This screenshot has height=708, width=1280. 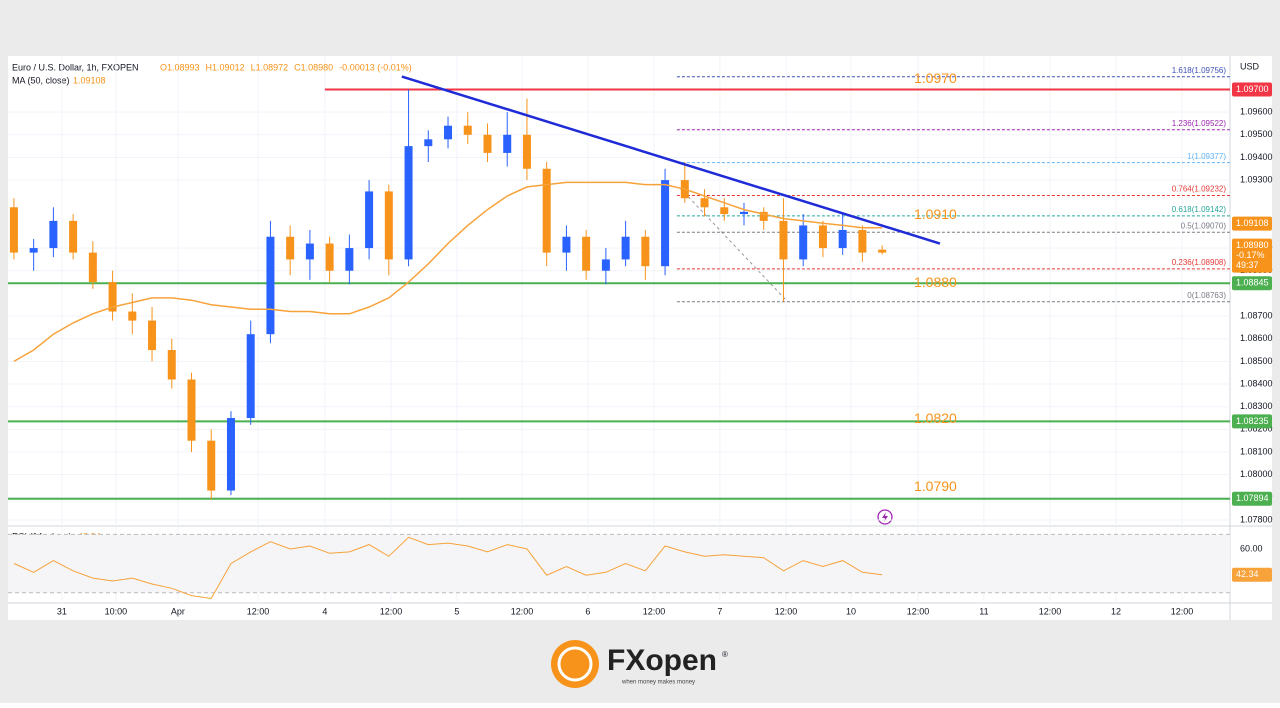 What do you see at coordinates (1116, 611) in the screenshot?
I see `x-tick-label: 12` at bounding box center [1116, 611].